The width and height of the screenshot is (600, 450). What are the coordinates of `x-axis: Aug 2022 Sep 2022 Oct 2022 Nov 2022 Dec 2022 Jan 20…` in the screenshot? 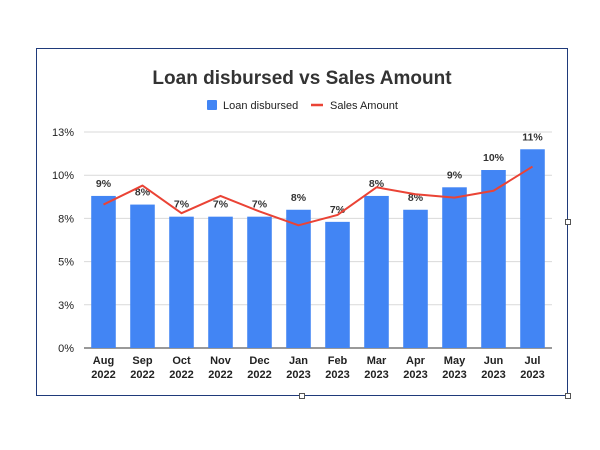 It's located at (317, 368).